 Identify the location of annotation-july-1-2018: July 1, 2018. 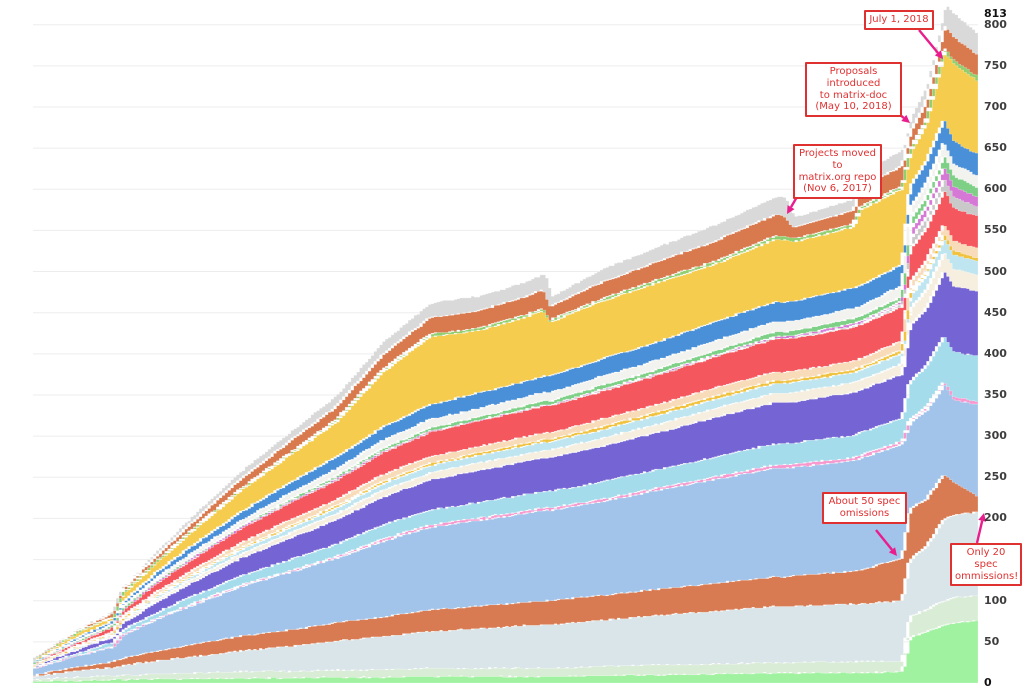
(899, 20).